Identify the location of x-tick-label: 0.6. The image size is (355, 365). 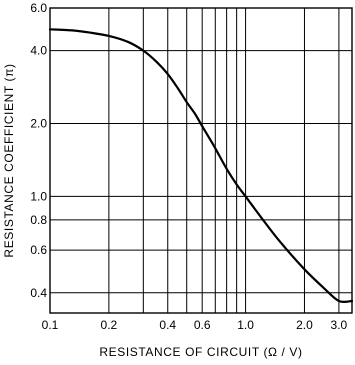
(202, 325).